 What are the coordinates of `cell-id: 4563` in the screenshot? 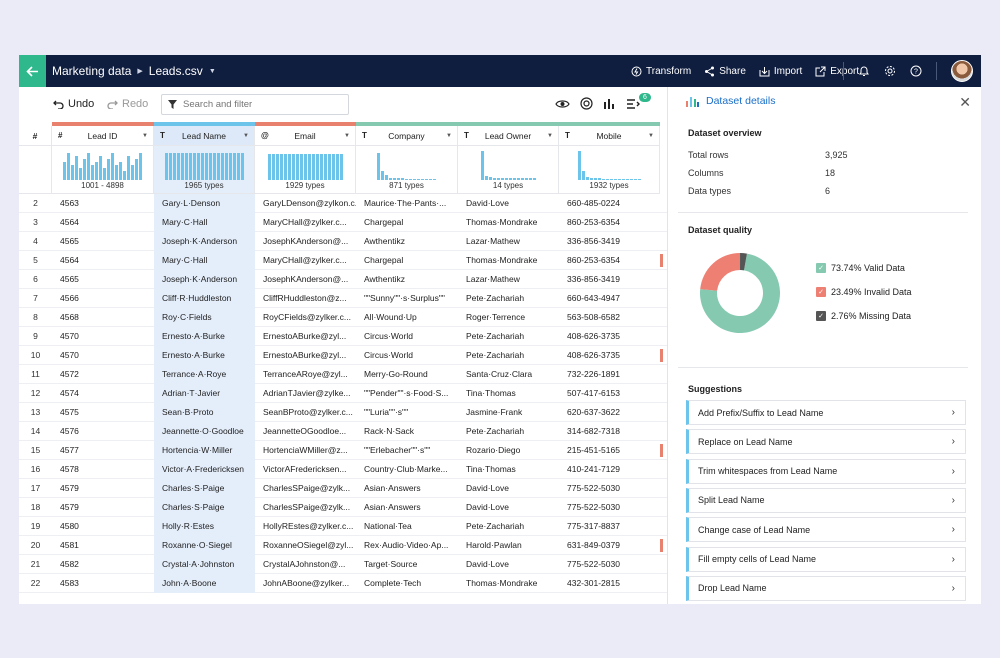 It's located at (69, 203).